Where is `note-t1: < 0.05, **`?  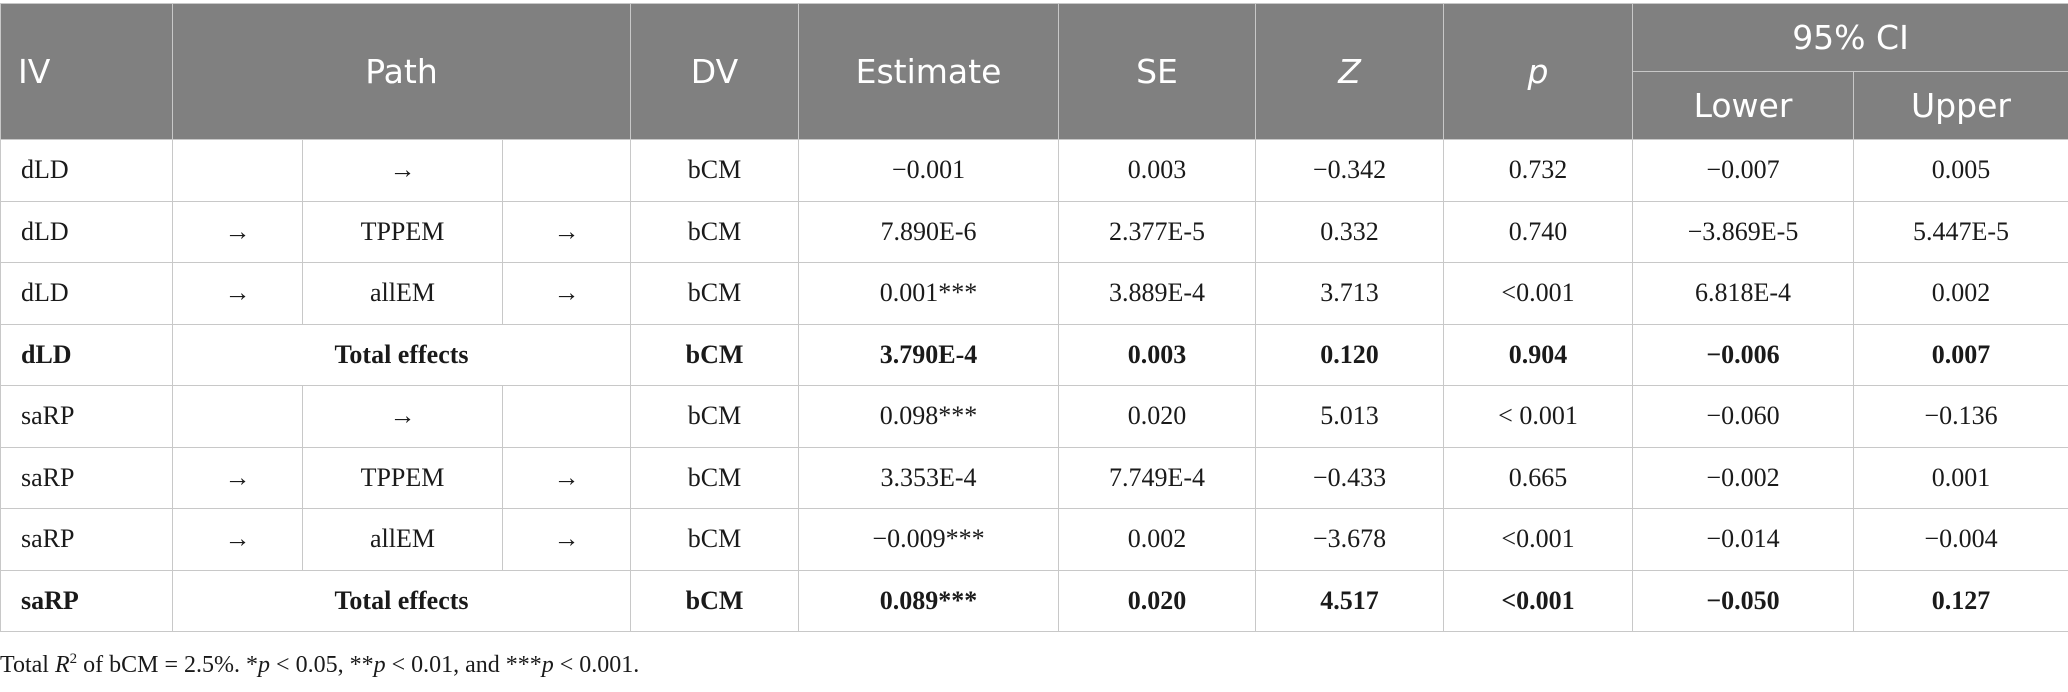
note-t1: < 0.05, ** is located at coordinates (322, 665).